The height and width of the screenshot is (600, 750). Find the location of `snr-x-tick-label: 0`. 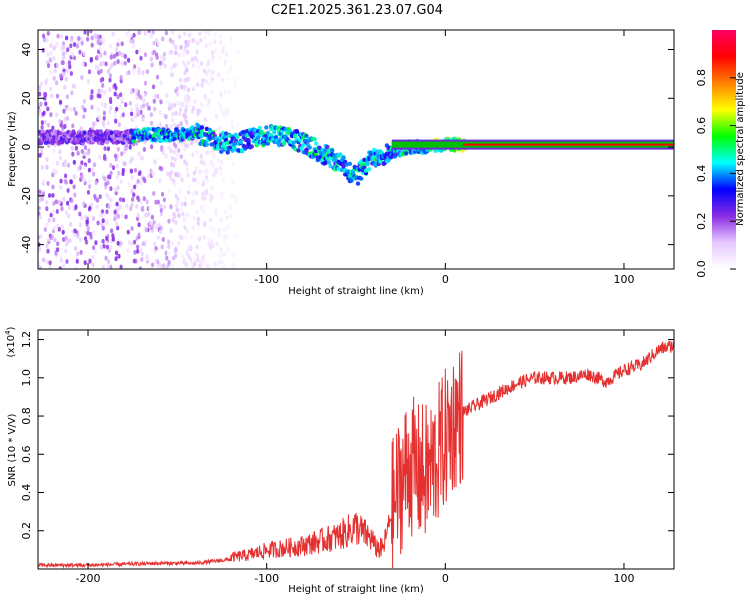

snr-x-tick-label: 0 is located at coordinates (445, 578).